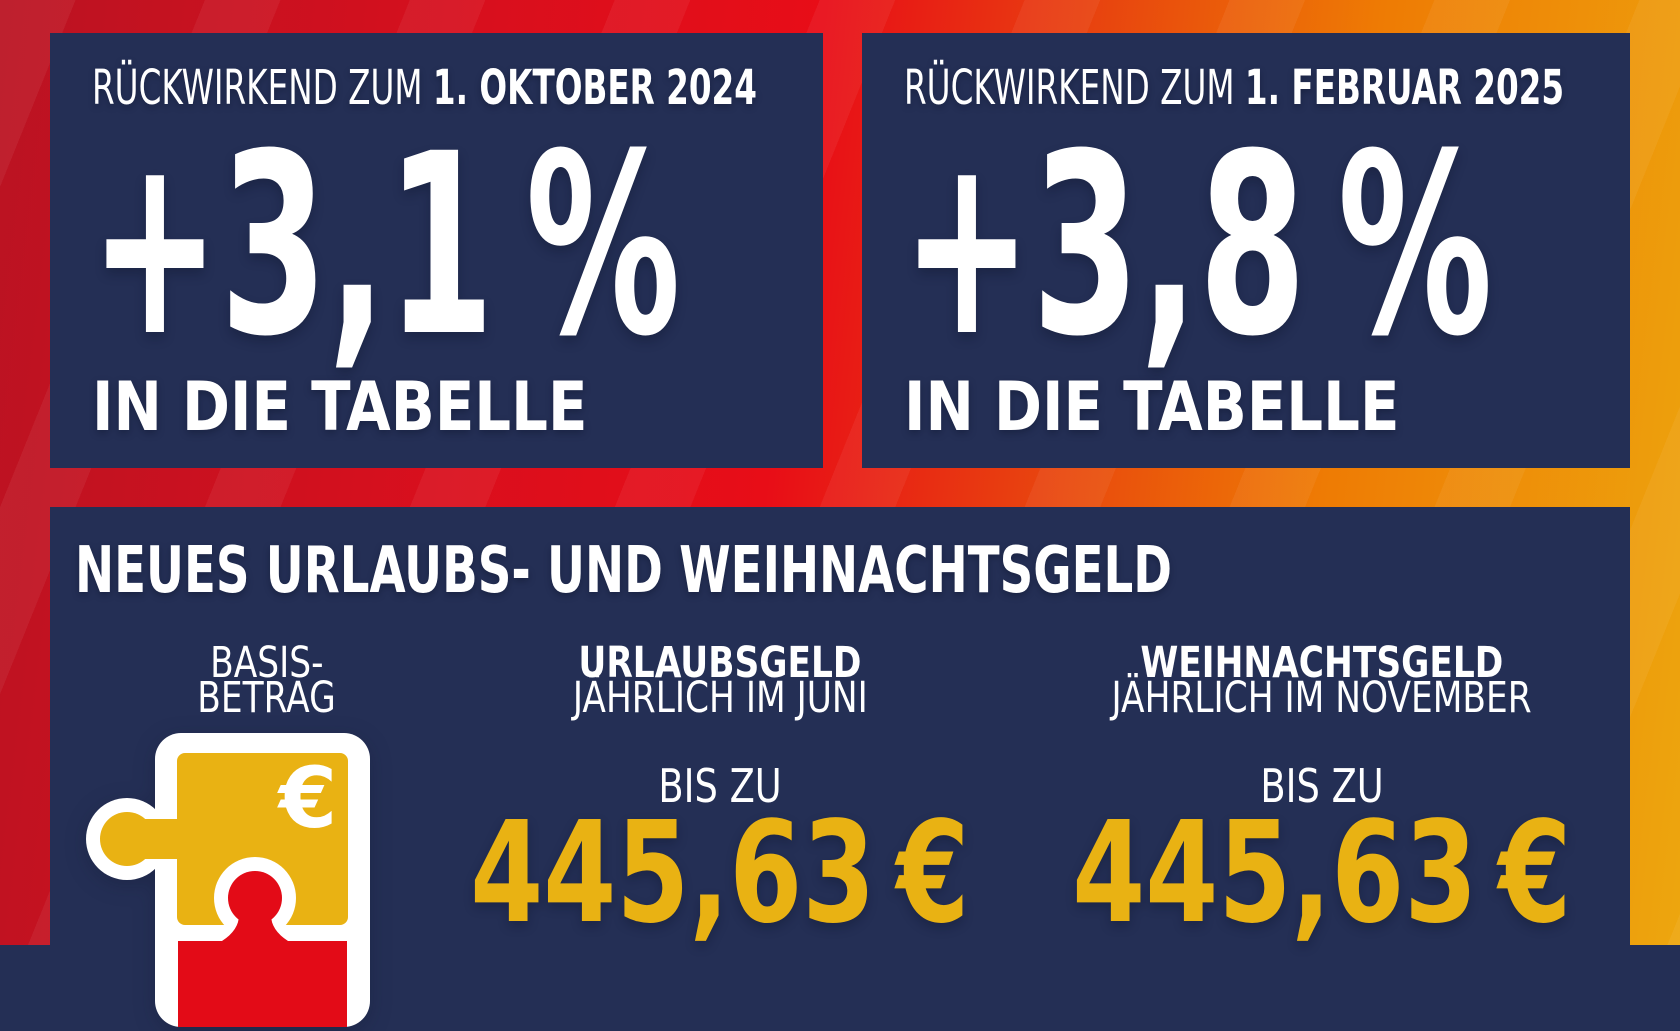 This screenshot has width=1680, height=1031. Describe the element at coordinates (624, 571) in the screenshot. I see `panel-bonus-title: NEUES URLAUBS- UND WEIHNACHTSGELD` at that location.